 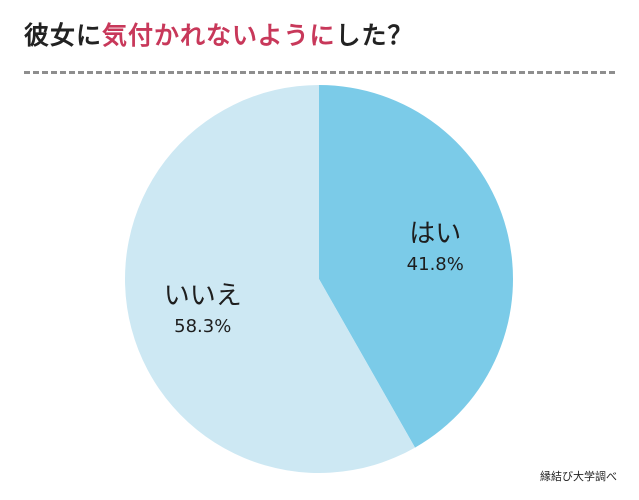 I want to click on source-note: 縁結び大学調べ, so click(x=578, y=476).